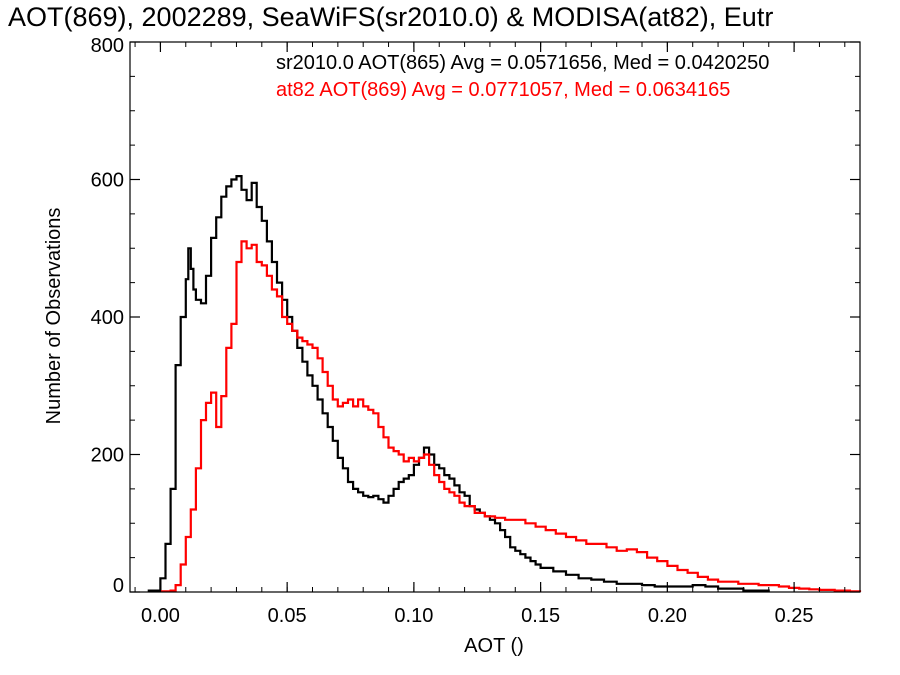 The height and width of the screenshot is (675, 900). What do you see at coordinates (107, 318) in the screenshot?
I see `y-tick-label: 400` at bounding box center [107, 318].